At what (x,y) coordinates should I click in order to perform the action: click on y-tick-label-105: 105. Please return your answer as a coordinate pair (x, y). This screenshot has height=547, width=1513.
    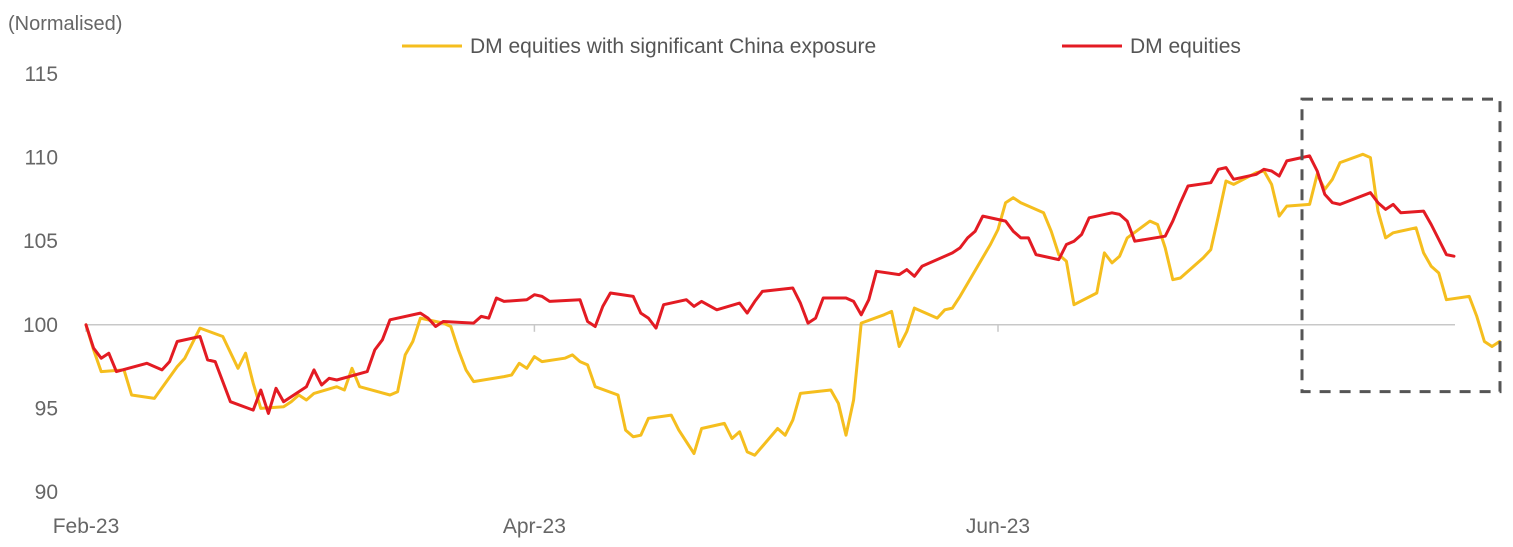
    Looking at the image, I should click on (40, 241).